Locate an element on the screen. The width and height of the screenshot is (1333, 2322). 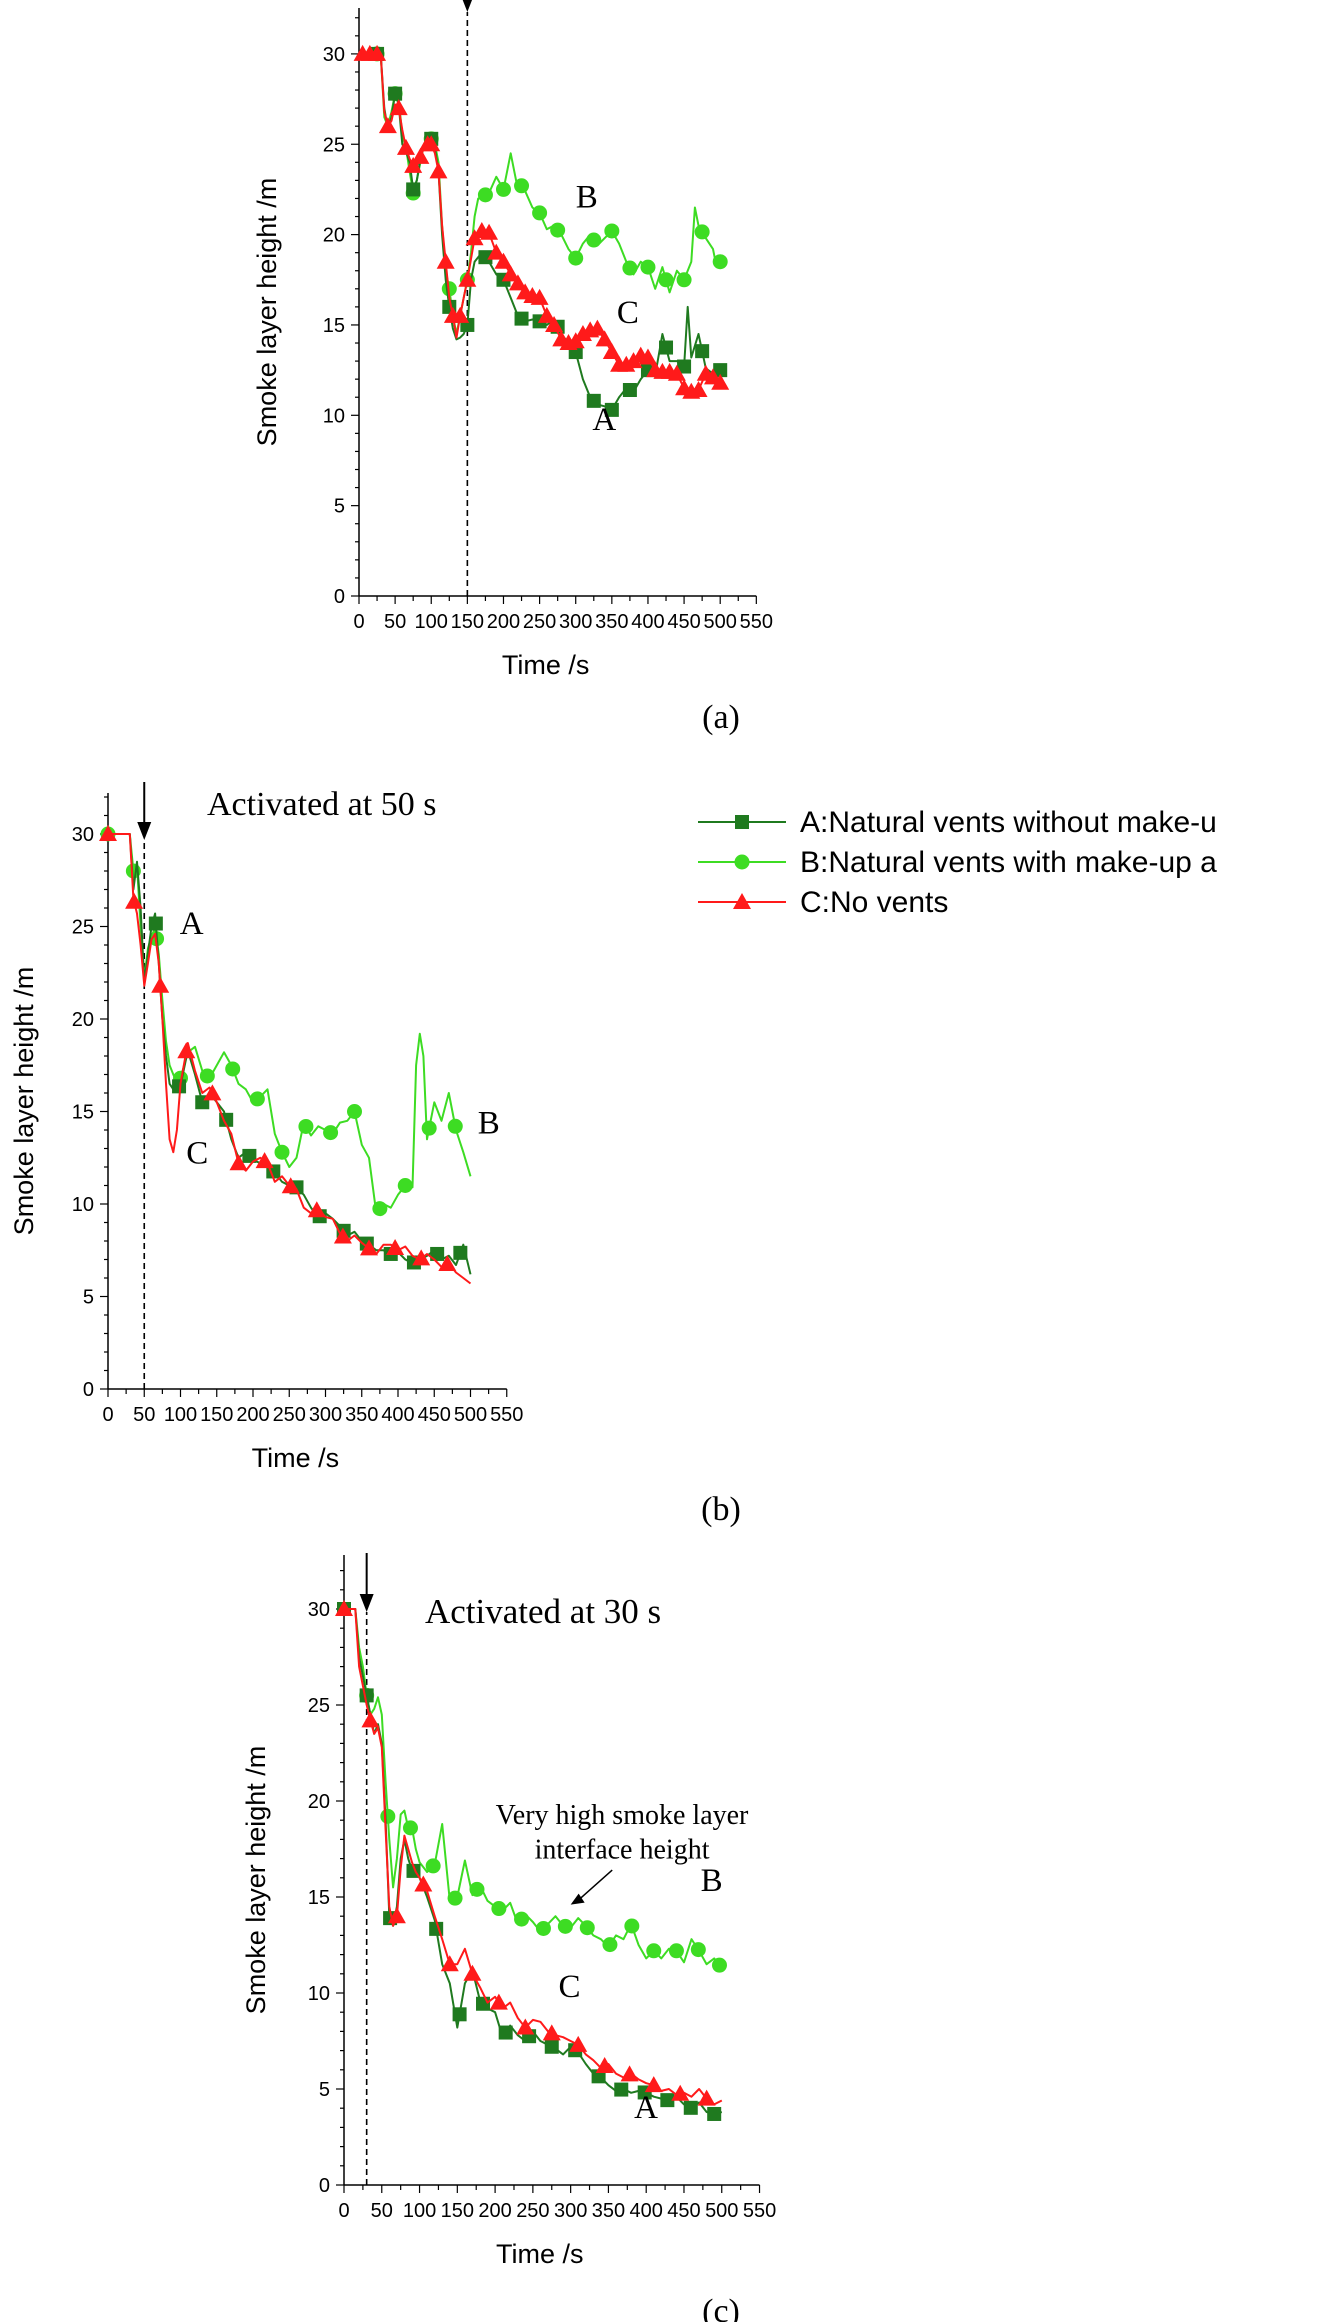
series-B is located at coordinates (286, 1021).